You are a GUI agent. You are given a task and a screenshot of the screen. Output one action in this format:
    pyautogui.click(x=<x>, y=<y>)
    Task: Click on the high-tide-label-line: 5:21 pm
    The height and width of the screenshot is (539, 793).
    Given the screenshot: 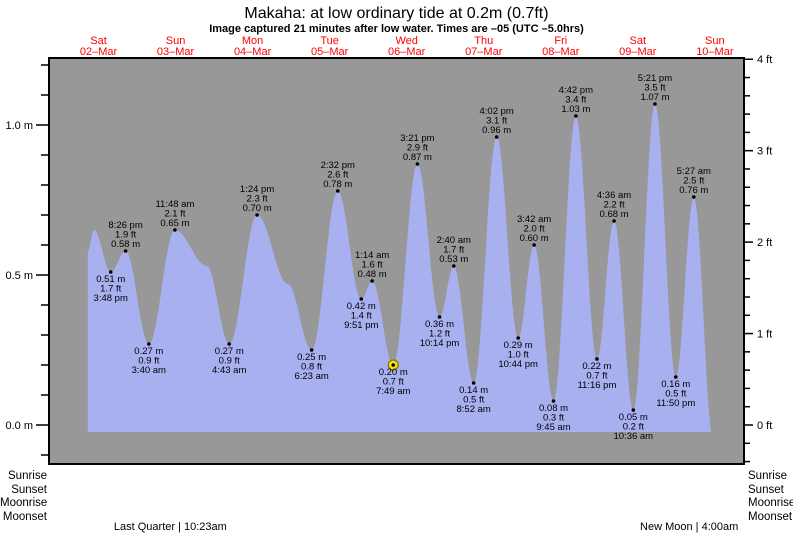 What is the action you would take?
    pyautogui.click(x=655, y=78)
    